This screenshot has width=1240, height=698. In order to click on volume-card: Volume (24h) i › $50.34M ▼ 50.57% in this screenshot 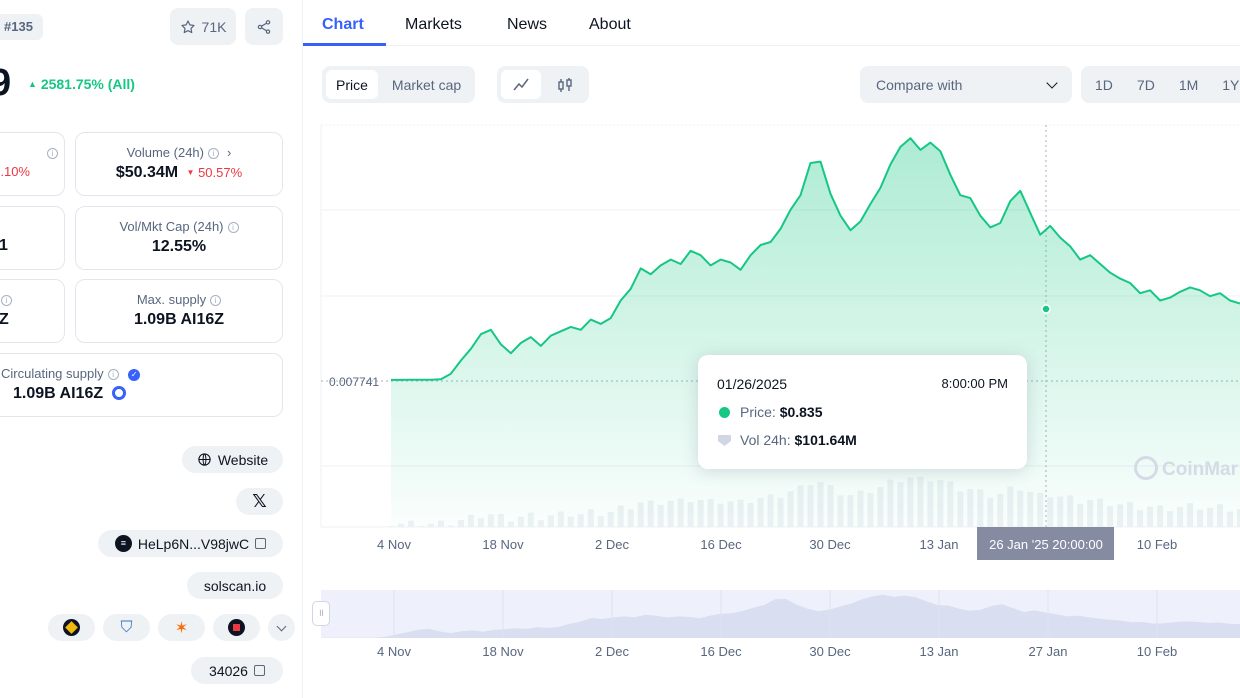, I will do `click(179, 164)`.